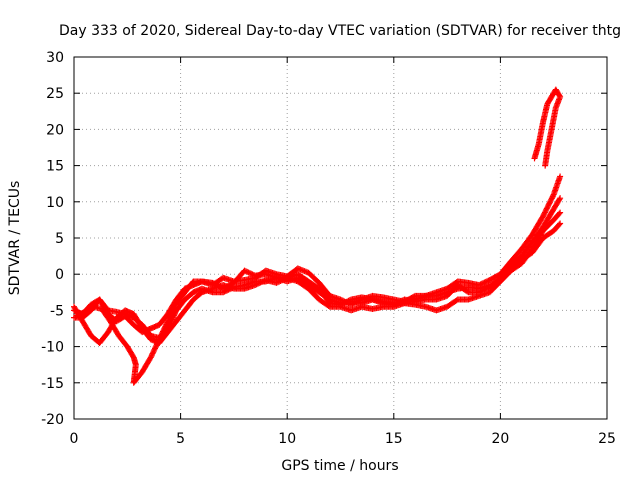 The width and height of the screenshot is (640, 480). Describe the element at coordinates (55, 167) in the screenshot. I see `y-tick-label: 15` at that location.